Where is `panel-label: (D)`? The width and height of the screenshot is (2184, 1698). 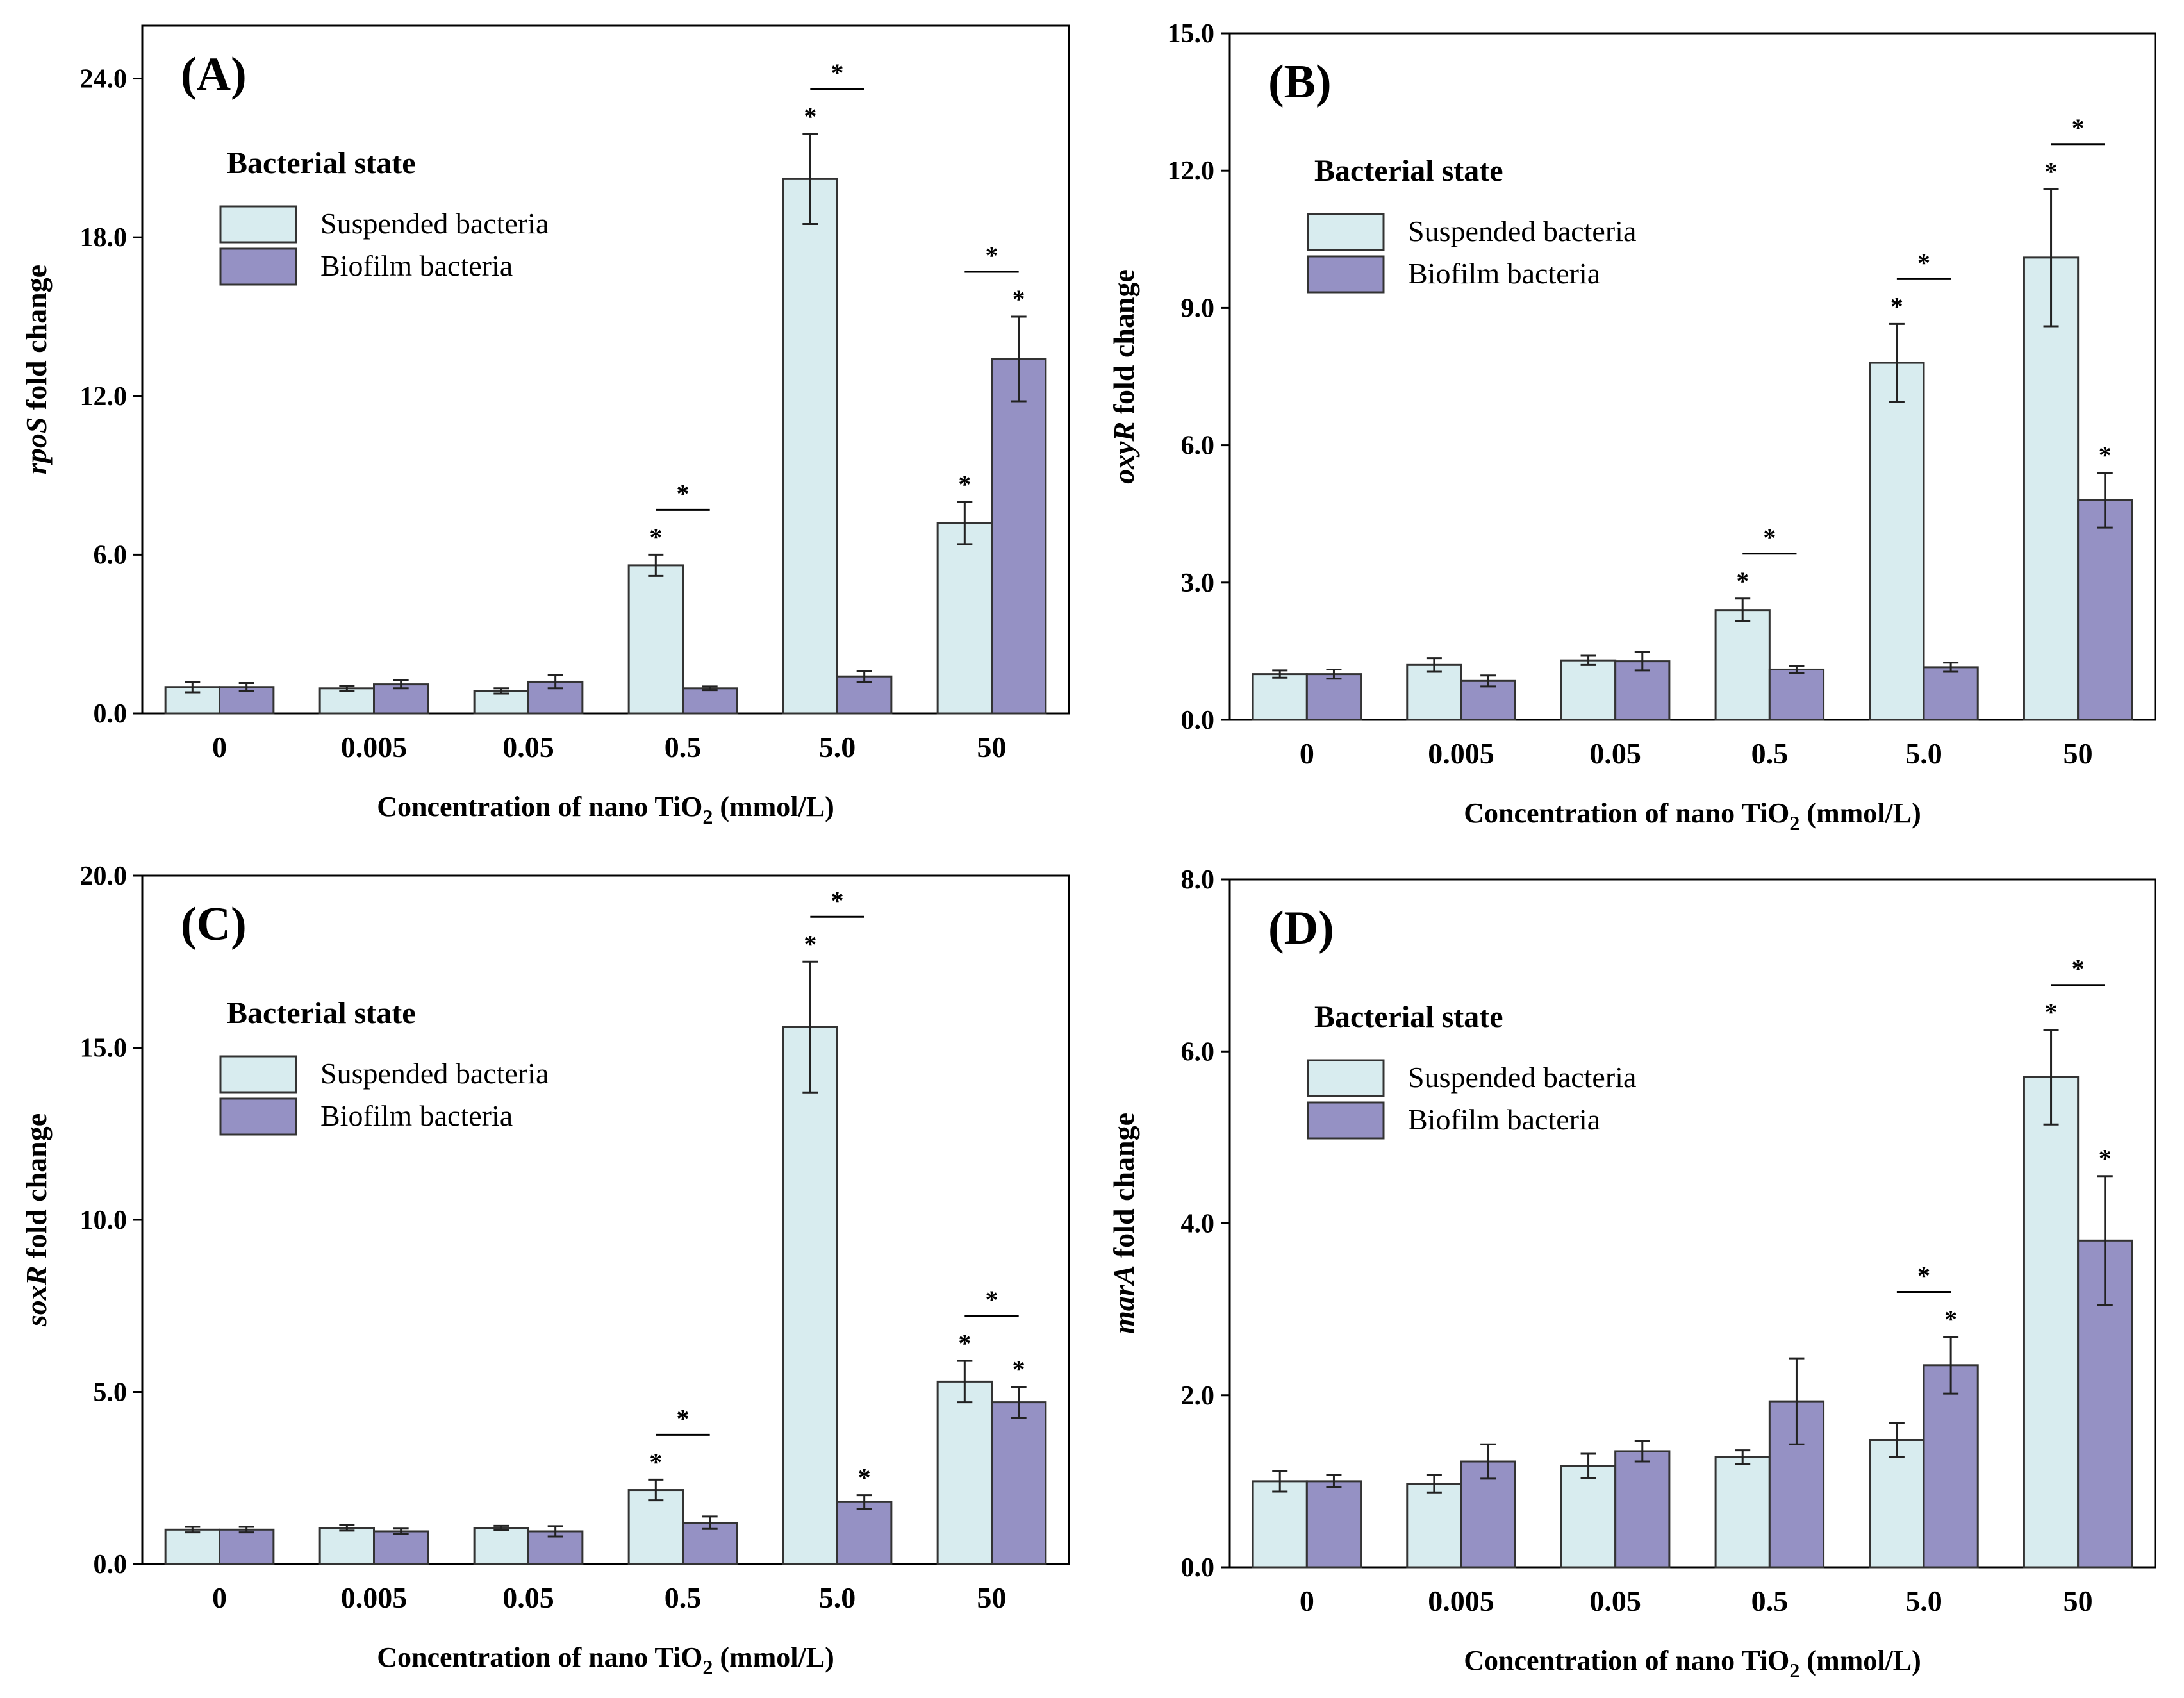
panel-label: (D) is located at coordinates (1301, 928).